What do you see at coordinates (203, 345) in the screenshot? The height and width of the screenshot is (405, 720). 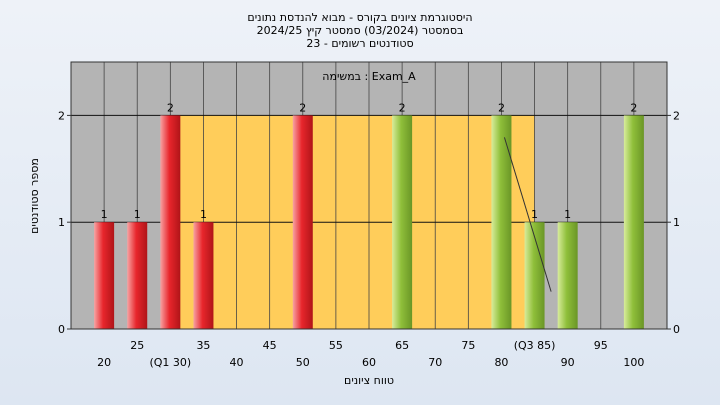 I see `x-tick-label: 35` at bounding box center [203, 345].